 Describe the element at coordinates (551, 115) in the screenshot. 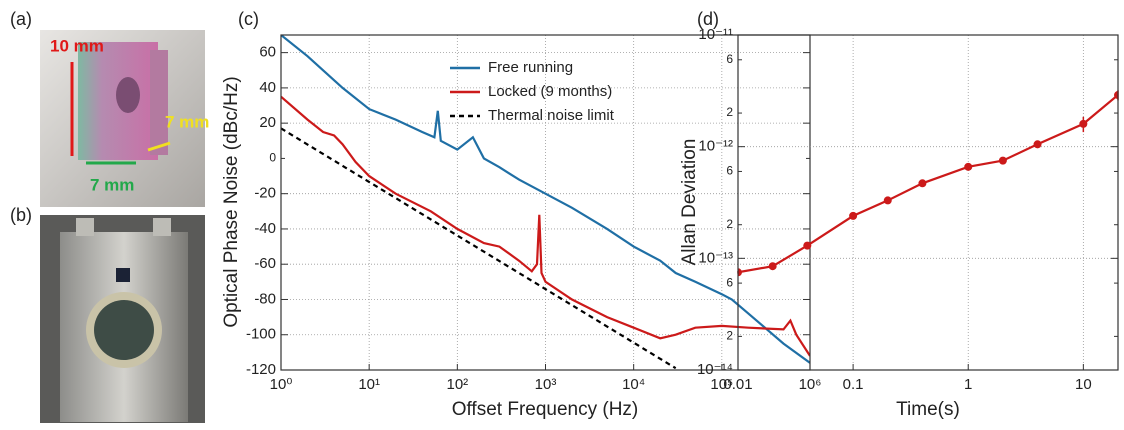

I see `legend-label: Thermal noise limit` at that location.